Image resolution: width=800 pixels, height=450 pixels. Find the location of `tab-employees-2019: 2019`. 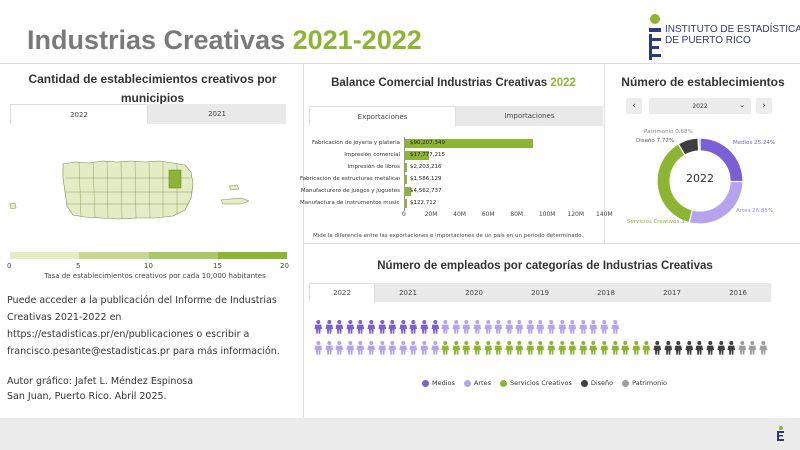

tab-employees-2019: 2019 is located at coordinates (540, 292).